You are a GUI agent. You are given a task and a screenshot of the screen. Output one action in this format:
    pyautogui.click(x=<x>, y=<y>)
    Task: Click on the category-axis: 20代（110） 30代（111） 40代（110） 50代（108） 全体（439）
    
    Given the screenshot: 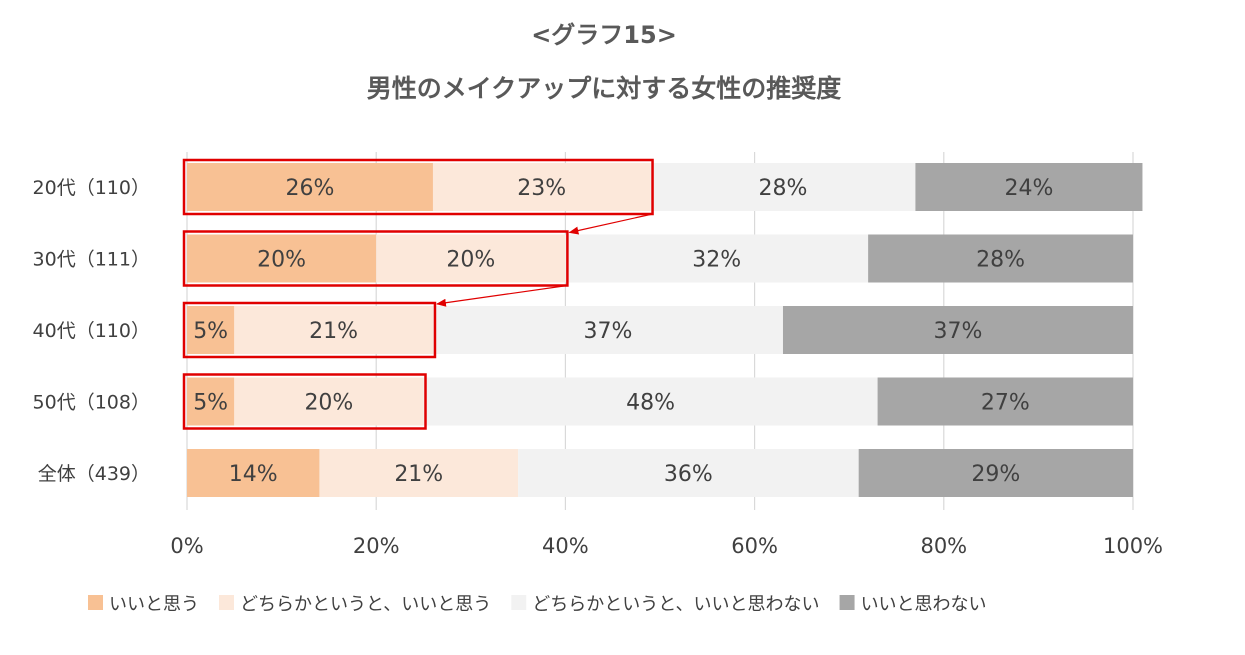 What is the action you would take?
    pyautogui.click(x=91, y=331)
    